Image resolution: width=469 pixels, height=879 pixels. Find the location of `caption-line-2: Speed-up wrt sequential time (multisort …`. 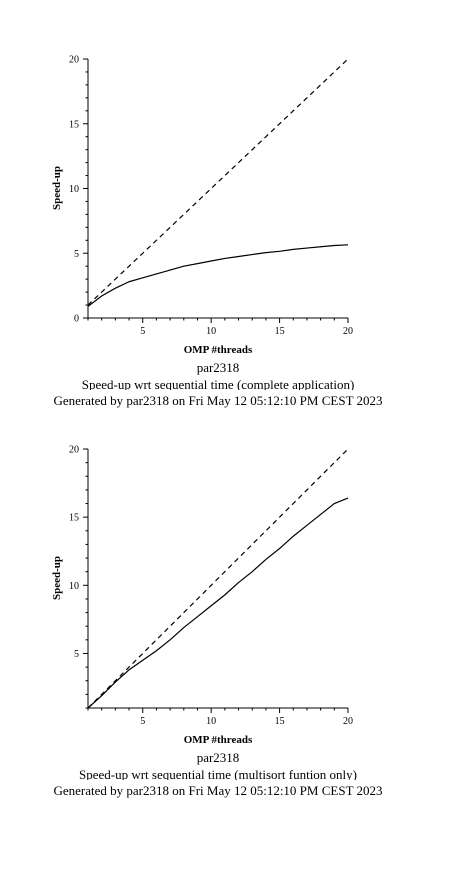

caption-line-2: Speed-up wrt sequential time (multisort … is located at coordinates (218, 773).